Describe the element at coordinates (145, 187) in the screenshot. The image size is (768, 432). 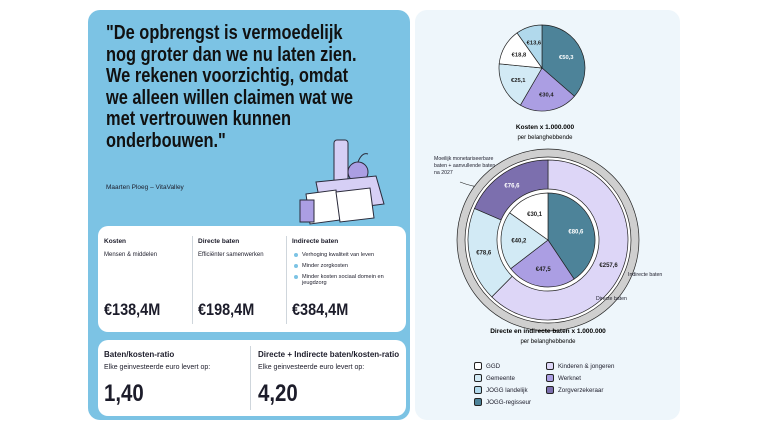
I see `quote-author: Maarten Ploeg – VitaValley` at that location.